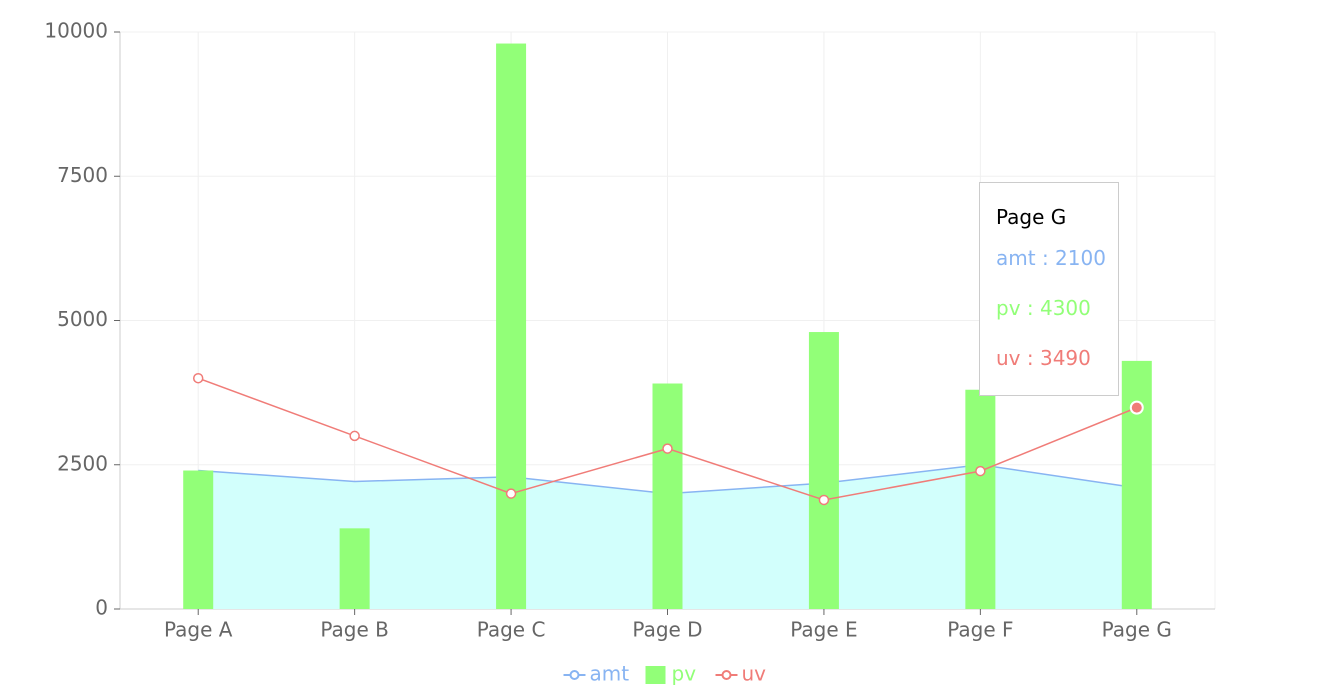  What do you see at coordinates (1031, 217) in the screenshot?
I see `tooltip-title: Page G` at bounding box center [1031, 217].